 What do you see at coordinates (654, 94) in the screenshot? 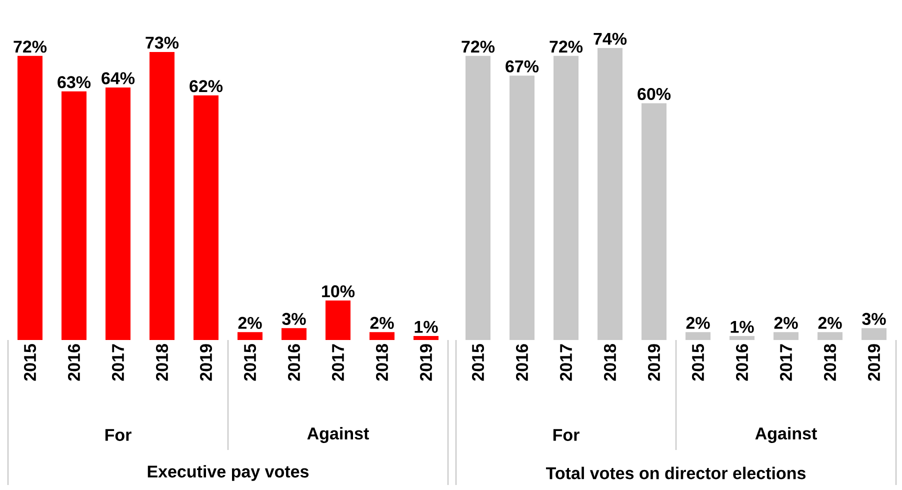
I see `data-label: 60%` at bounding box center [654, 94].